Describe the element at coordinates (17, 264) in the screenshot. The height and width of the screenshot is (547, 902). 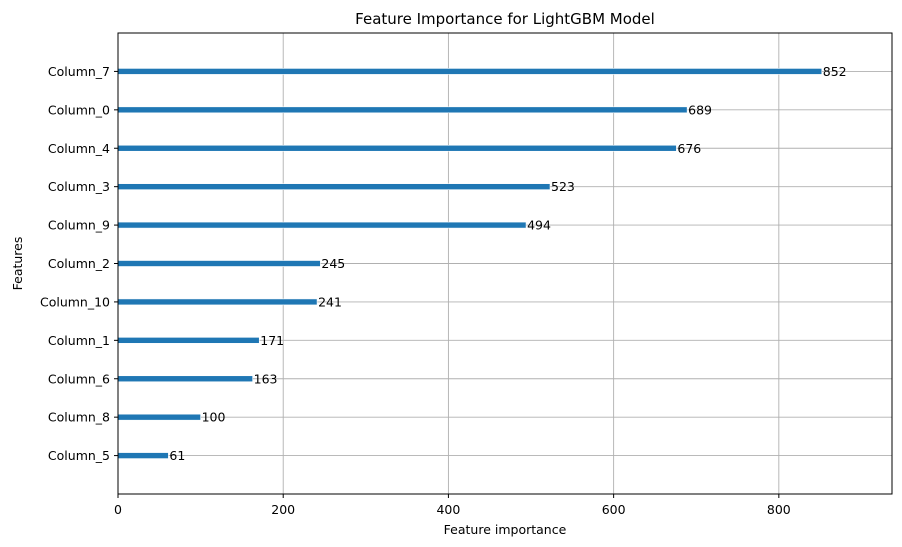
I see `y-axis-label: Features` at that location.